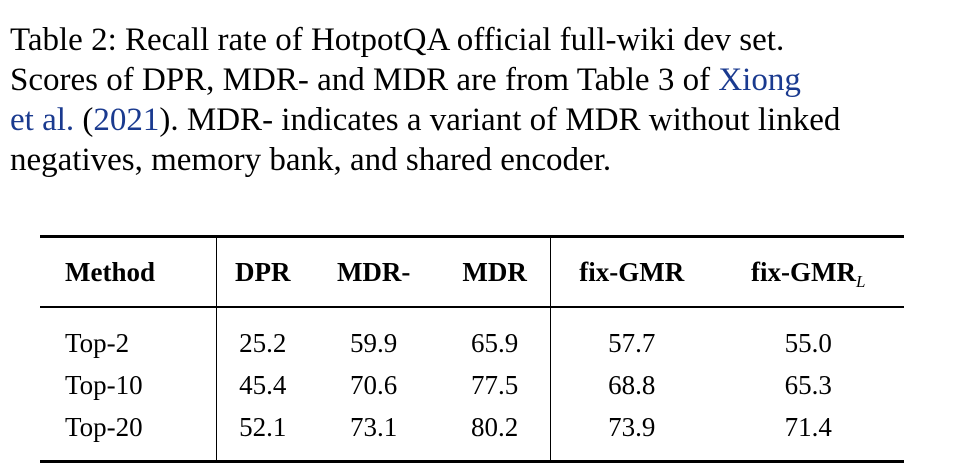 This screenshot has width=957, height=476. Describe the element at coordinates (88, 120) in the screenshot. I see `paren-open: (` at that location.